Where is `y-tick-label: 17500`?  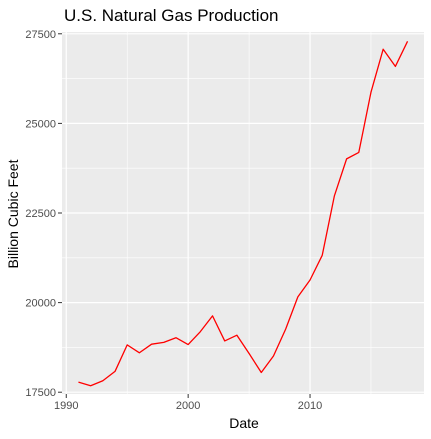 y-tick-label: 17500 is located at coordinates (40, 393).